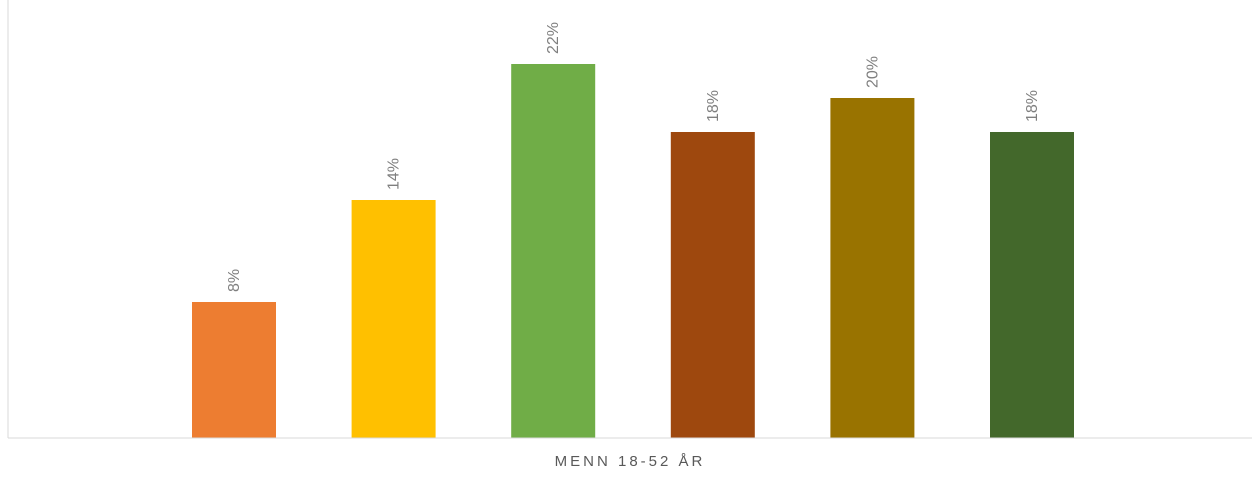  What do you see at coordinates (630, 461) in the screenshot?
I see `category-label: MENN 18-52 ÅR` at bounding box center [630, 461].